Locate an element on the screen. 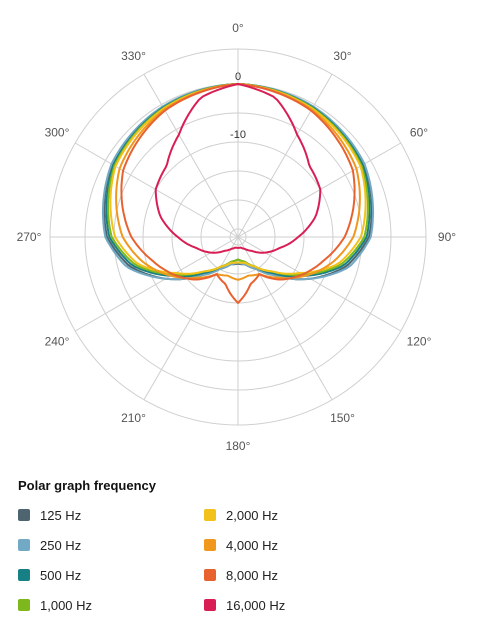 This screenshot has width=478, height=625. angle-label: 300° is located at coordinates (57, 133).